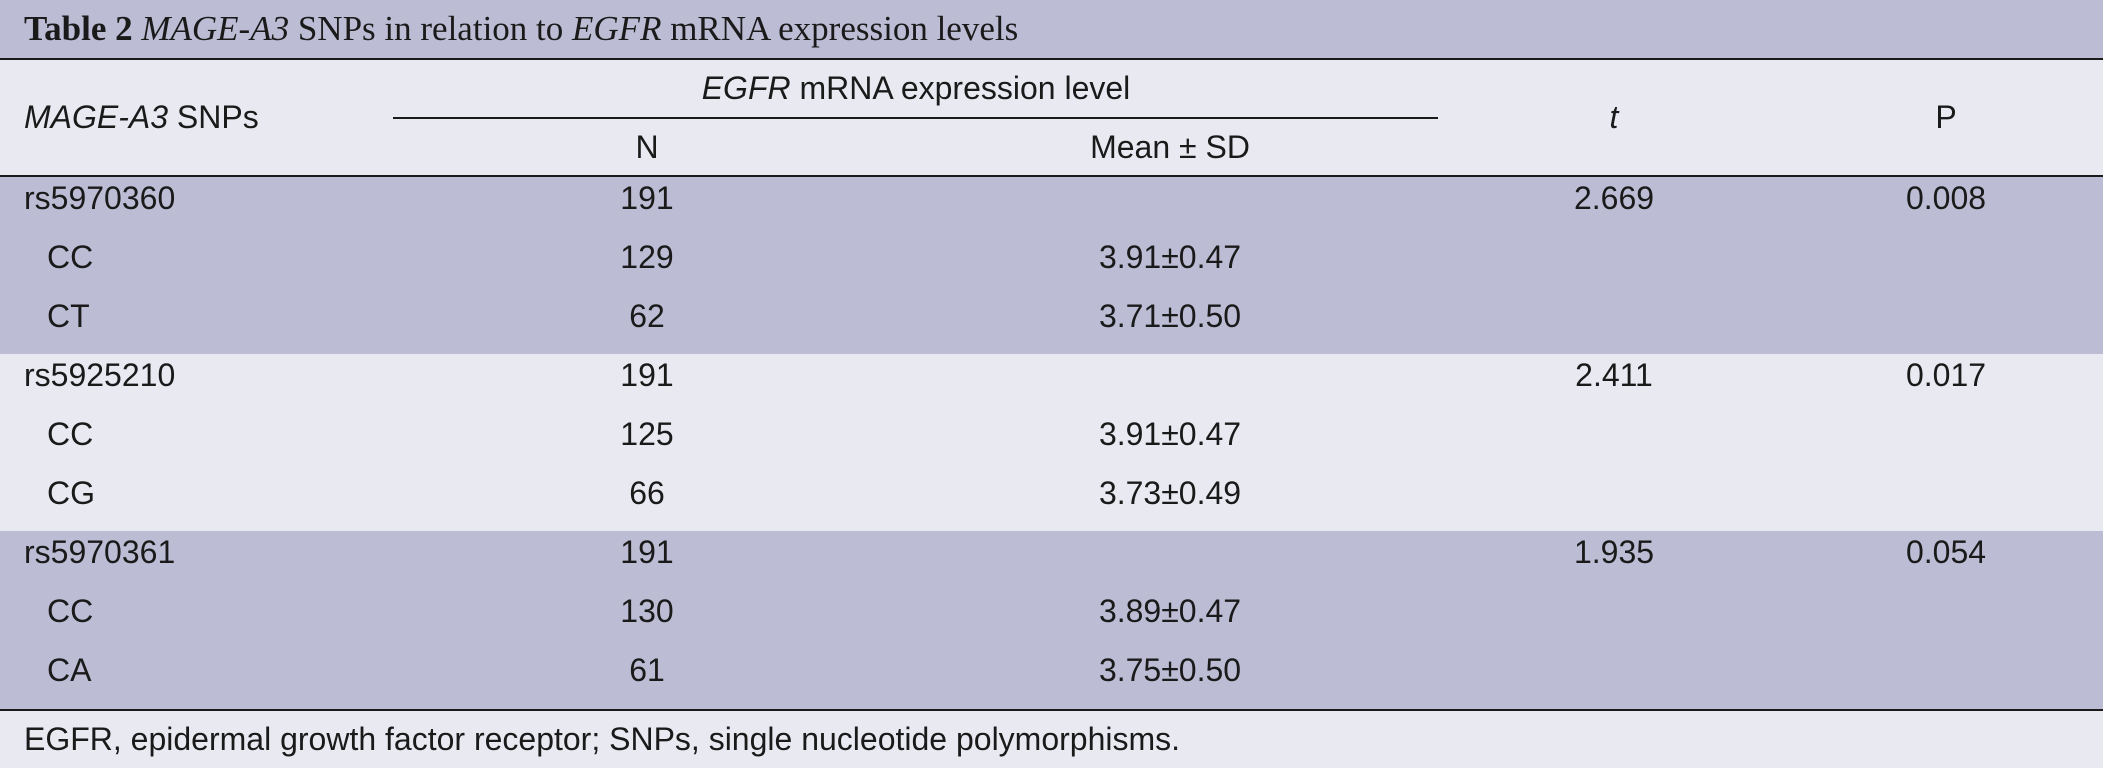 The image size is (2103, 768). Describe the element at coordinates (1170, 493) in the screenshot. I see `cell-mean-sd: 3.73±0.49` at that location.